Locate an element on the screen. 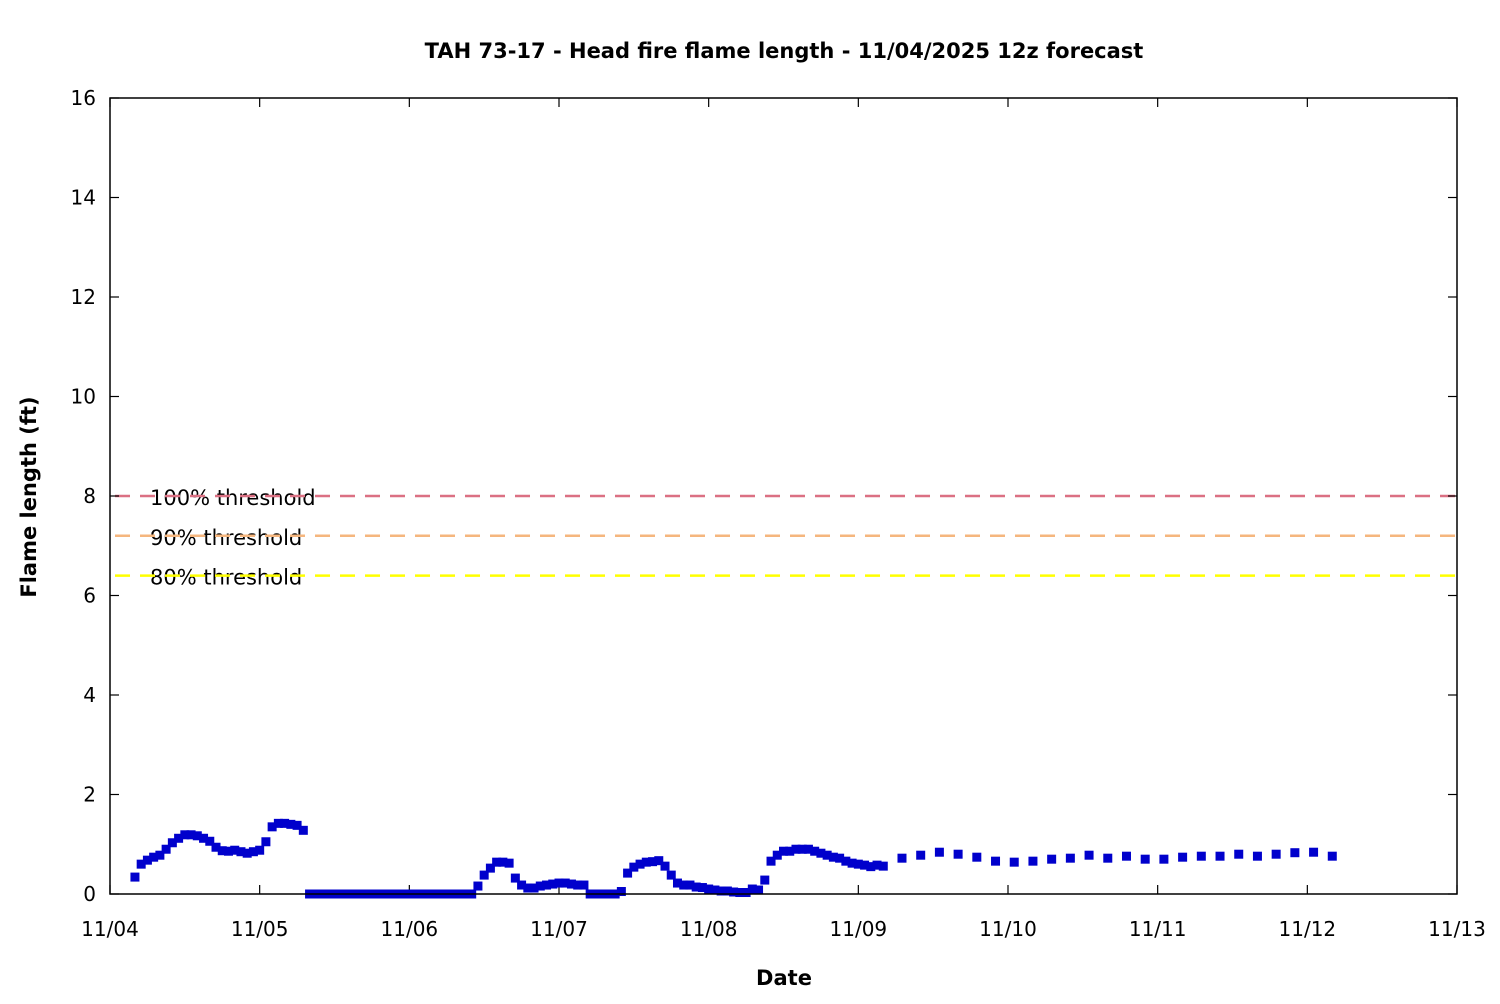  threshold-label: 90% threshold is located at coordinates (226, 538).